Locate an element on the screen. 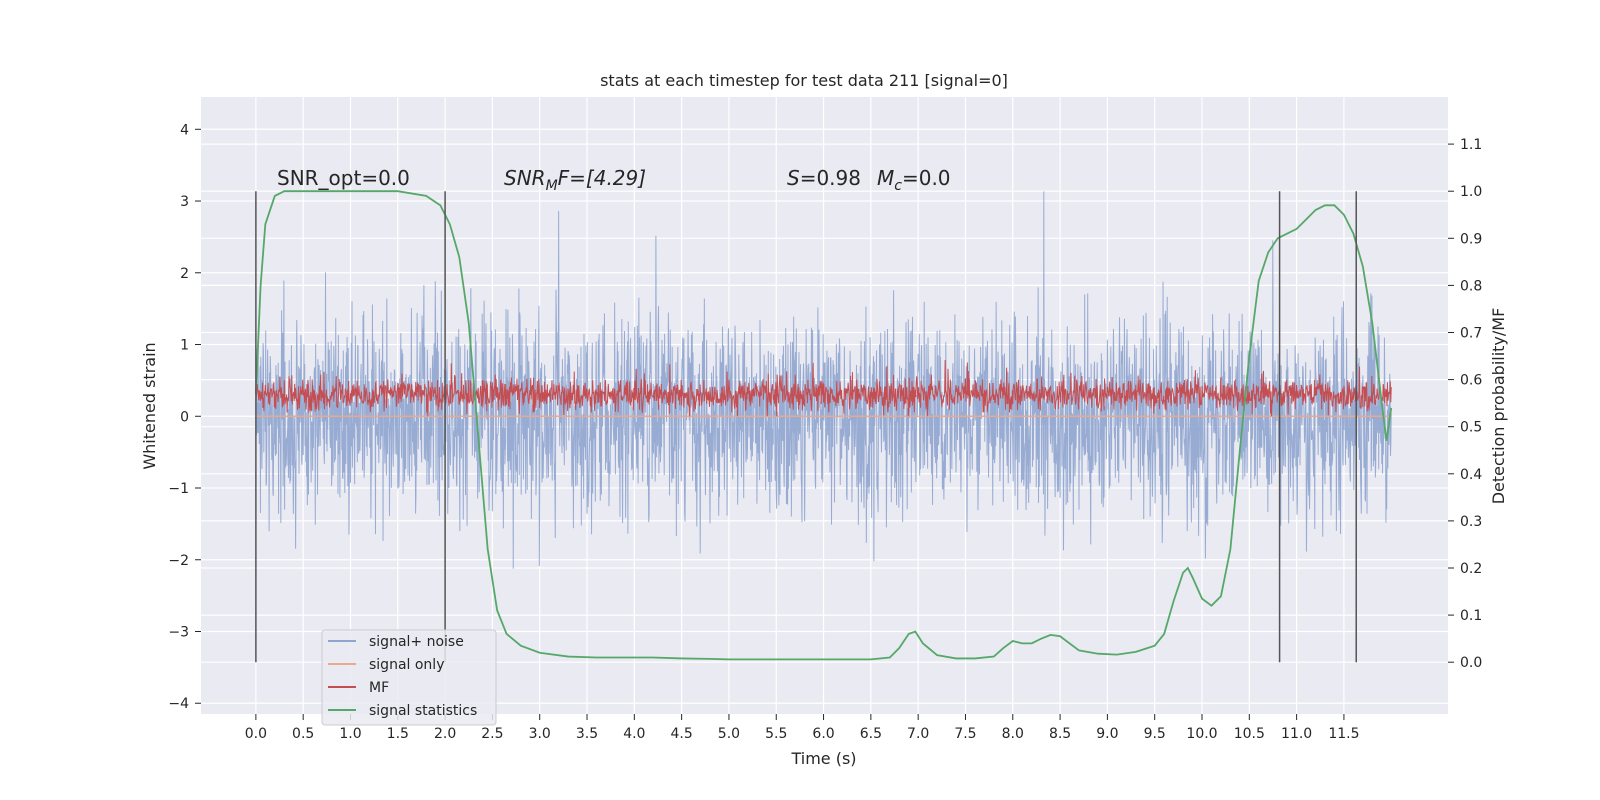 The image size is (1600, 800). mc-value: =0.0 is located at coordinates (926, 178).